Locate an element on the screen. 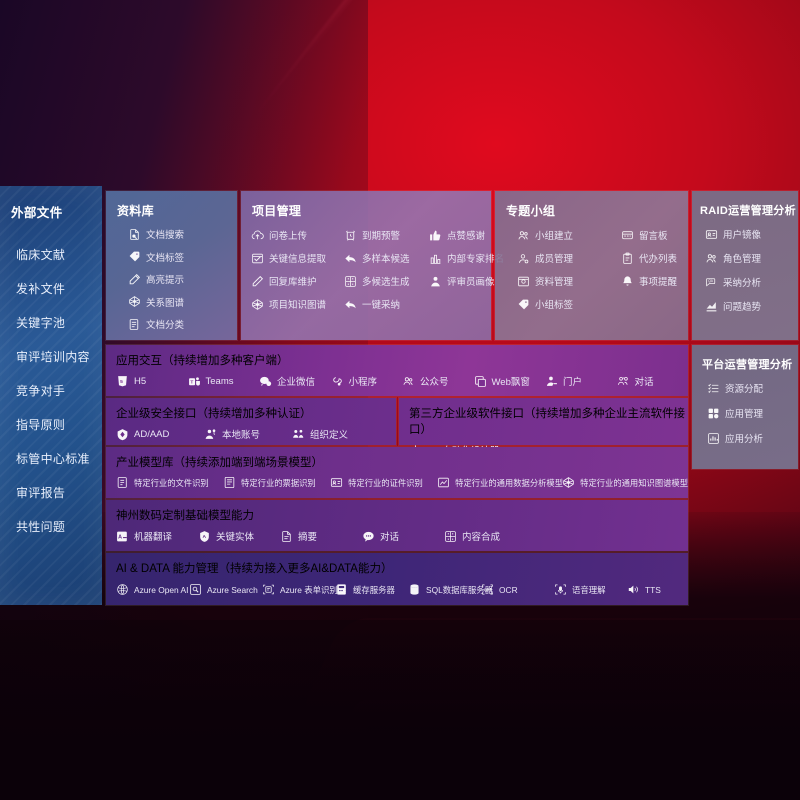 This screenshot has height=800, width=800. sidebar-item-clinical-literature: 临床文献 is located at coordinates (41, 254).